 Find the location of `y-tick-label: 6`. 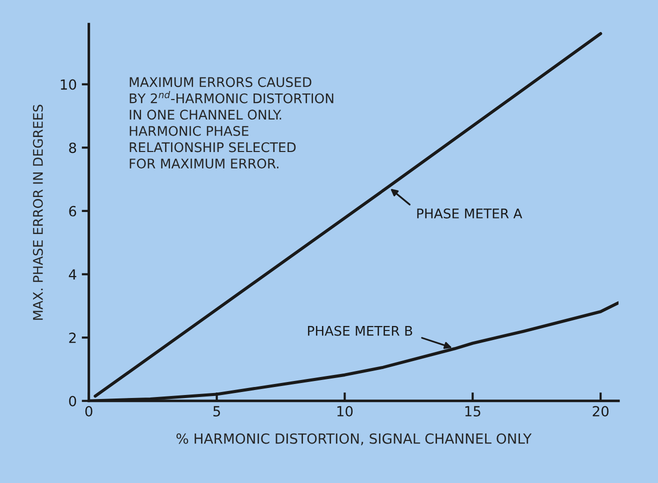

y-tick-label: 6 is located at coordinates (72, 211).